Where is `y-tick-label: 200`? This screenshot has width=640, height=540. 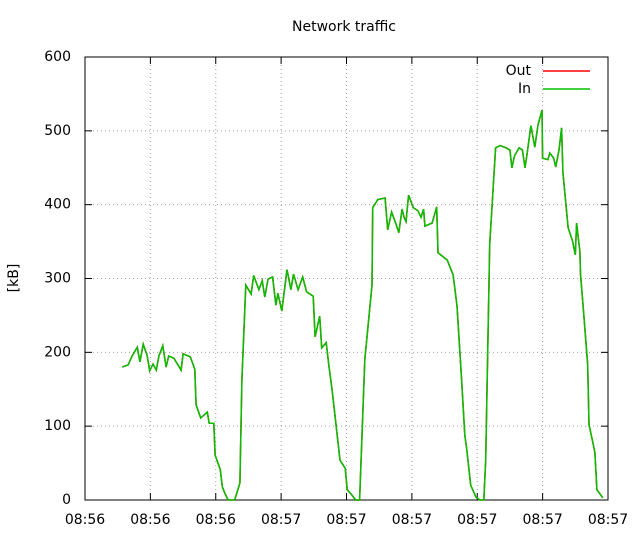
y-tick-label: 200 is located at coordinates (57, 352).